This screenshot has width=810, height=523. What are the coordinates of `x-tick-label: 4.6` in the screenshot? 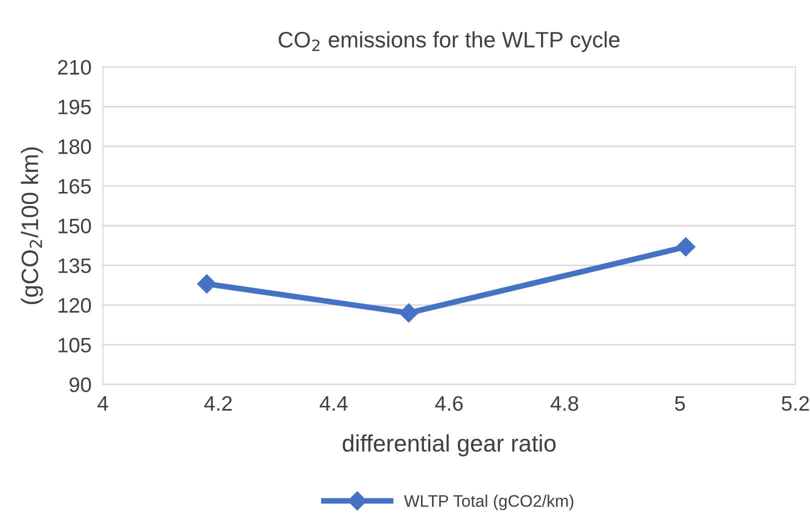 It's located at (449, 403).